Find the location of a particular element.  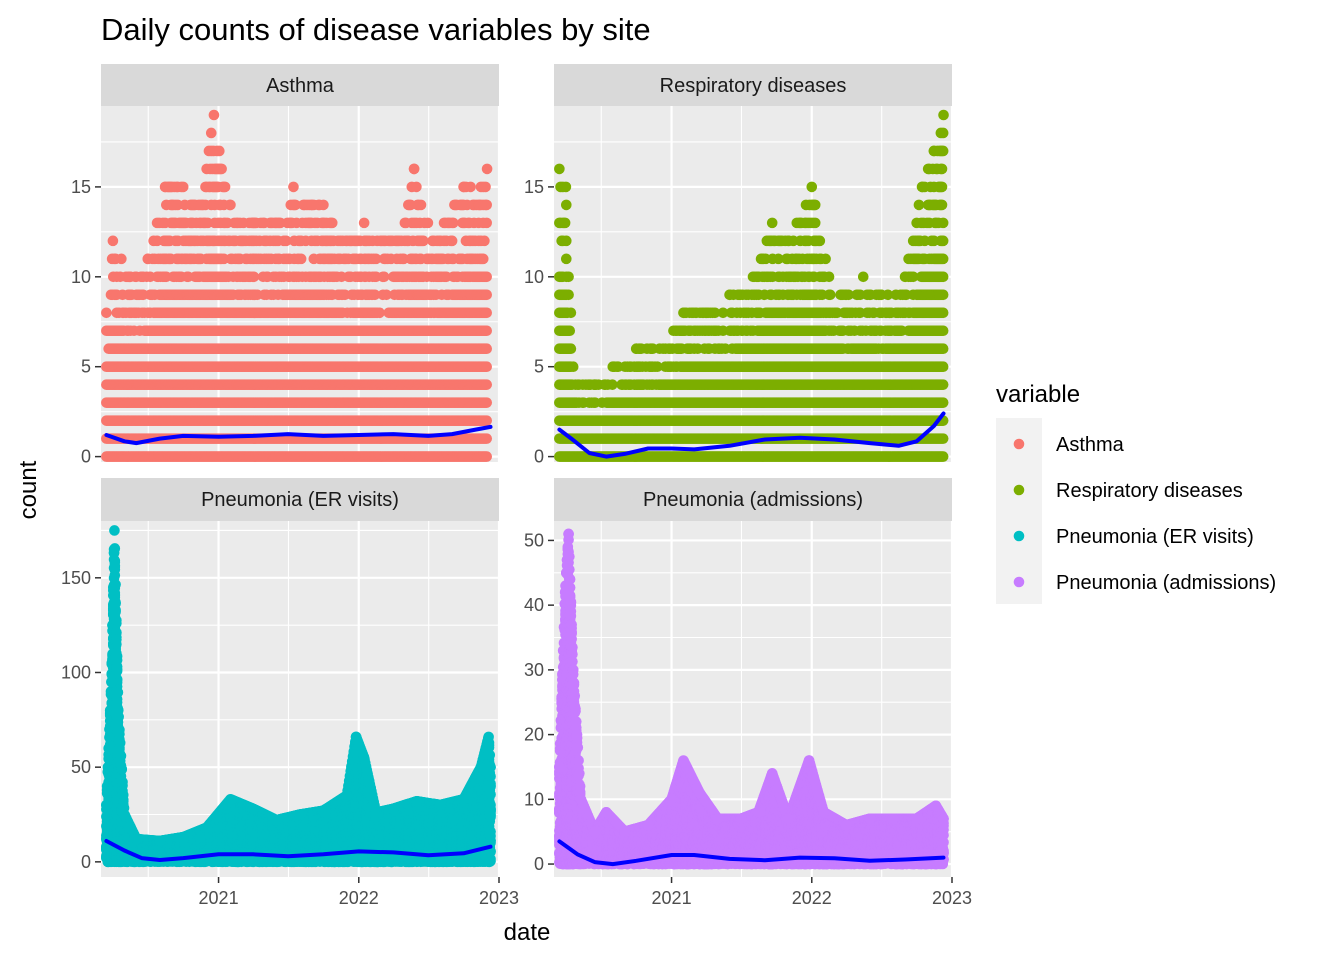

facet-strip is located at coordinates (300, 85).